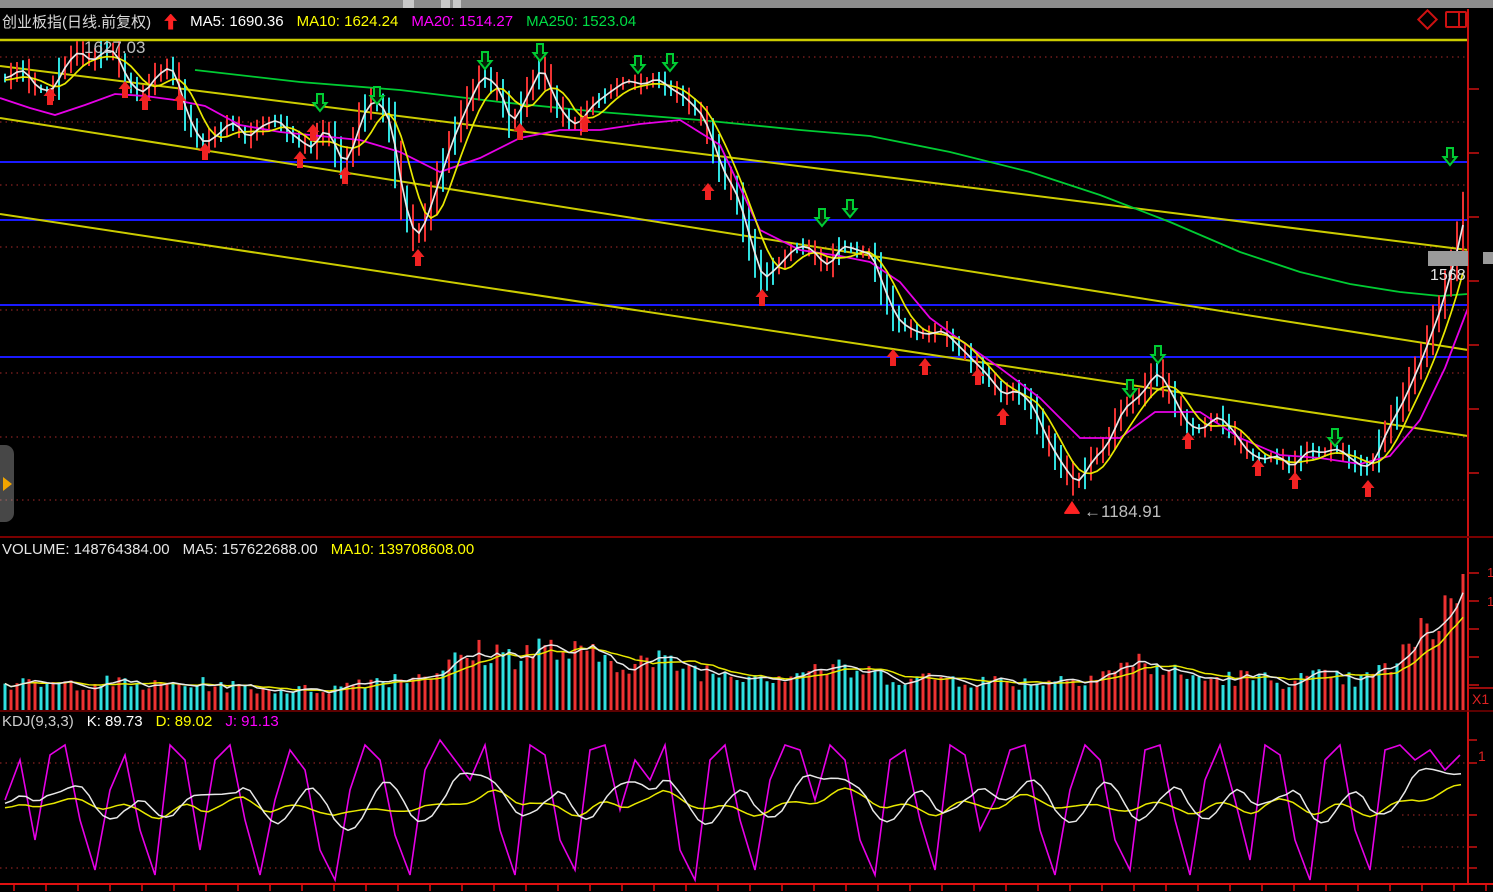 The height and width of the screenshot is (892, 1493). I want to click on kdj-axis-label: 1, so click(1482, 756).